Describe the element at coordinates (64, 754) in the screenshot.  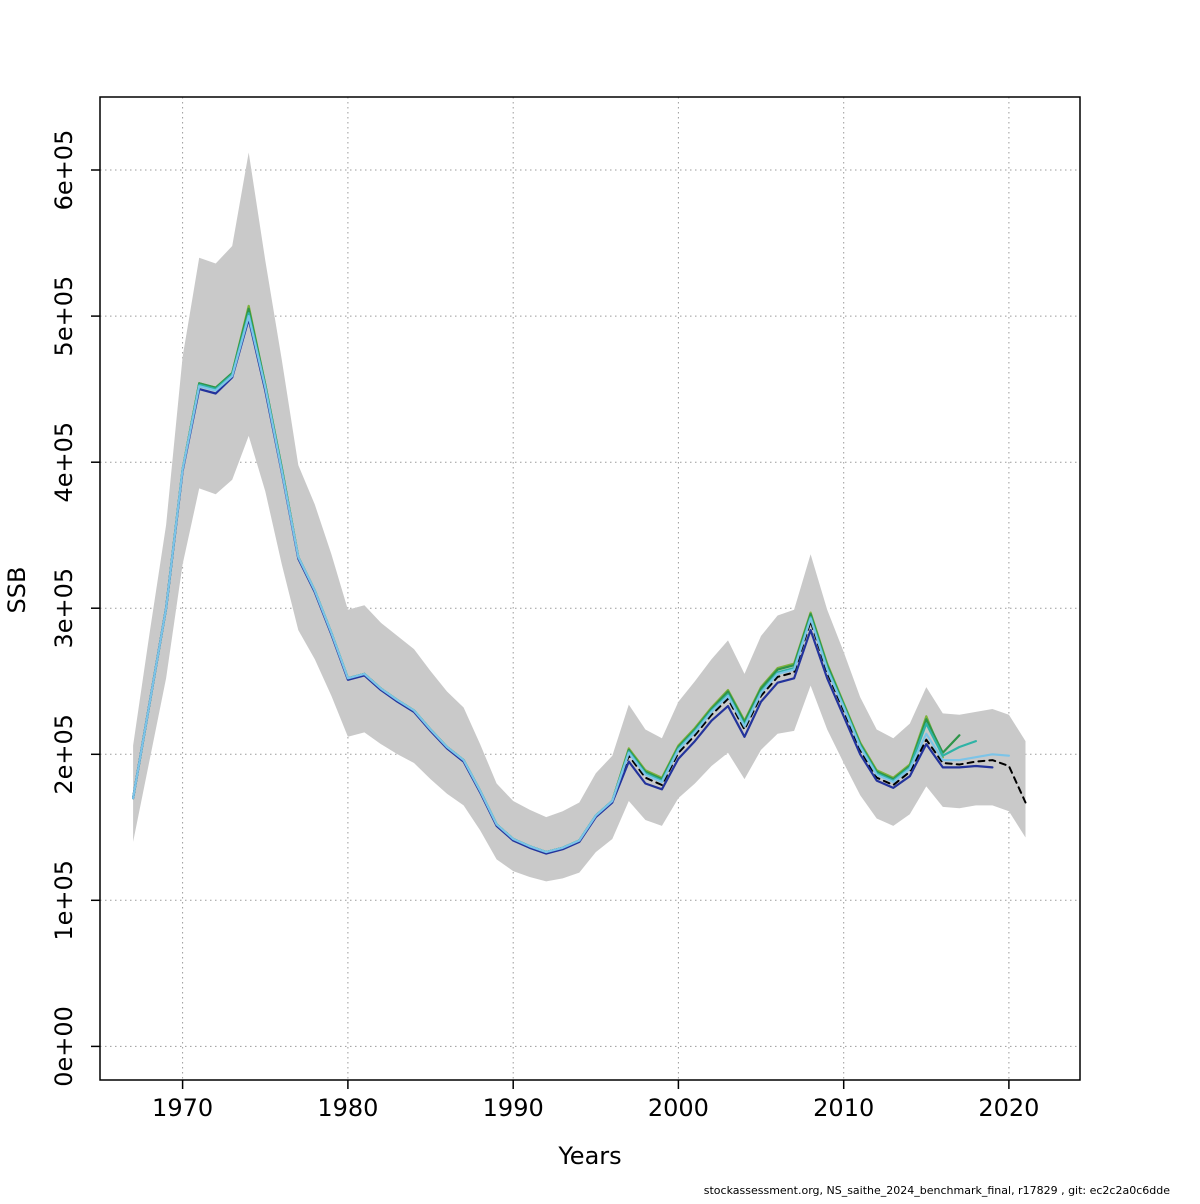
I see `y-tick-label: 2e+05` at that location.